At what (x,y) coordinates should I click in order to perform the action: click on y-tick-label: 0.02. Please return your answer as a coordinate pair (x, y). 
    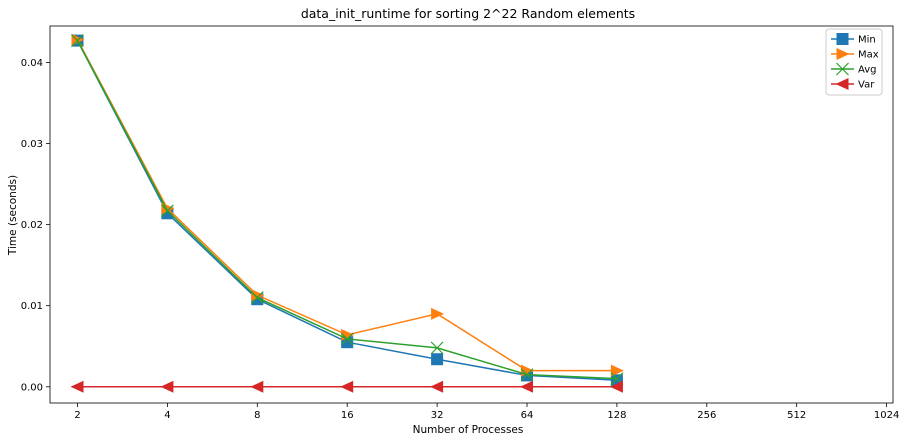
    Looking at the image, I should click on (32, 225).